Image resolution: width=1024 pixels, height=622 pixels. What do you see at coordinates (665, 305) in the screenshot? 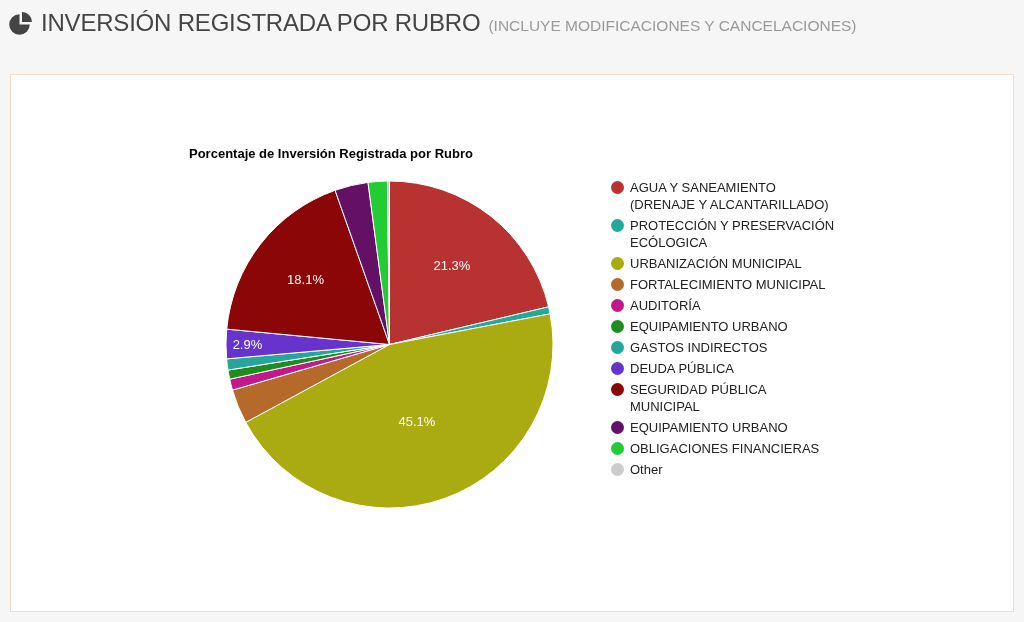
I see `legend-label: AUDITORÍA` at bounding box center [665, 305].